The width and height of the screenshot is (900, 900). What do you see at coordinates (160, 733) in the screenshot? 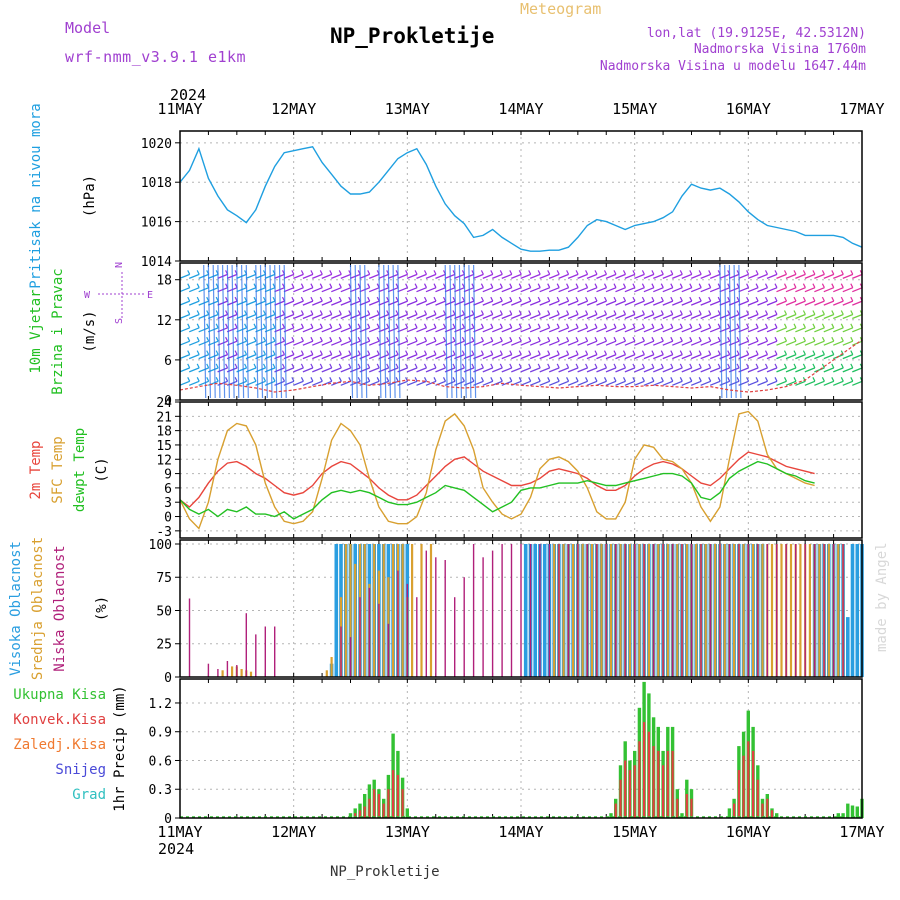
I see `y-tick-label: 0.9` at bounding box center [160, 733].